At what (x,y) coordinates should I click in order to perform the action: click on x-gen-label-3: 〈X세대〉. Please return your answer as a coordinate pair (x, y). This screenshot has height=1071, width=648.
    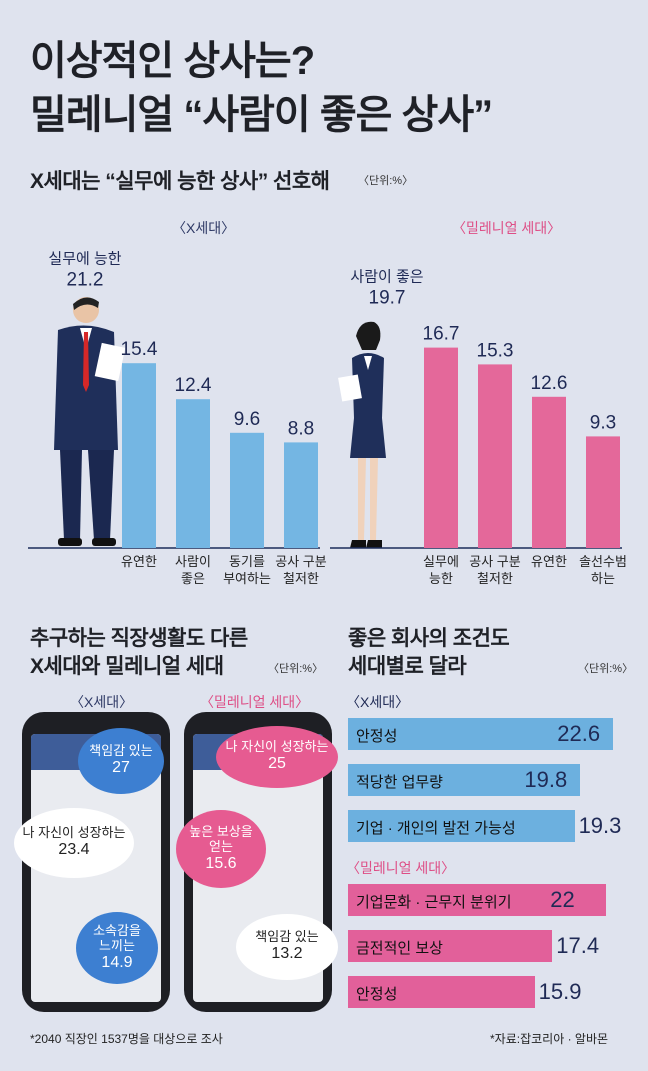
    Looking at the image, I should click on (378, 702).